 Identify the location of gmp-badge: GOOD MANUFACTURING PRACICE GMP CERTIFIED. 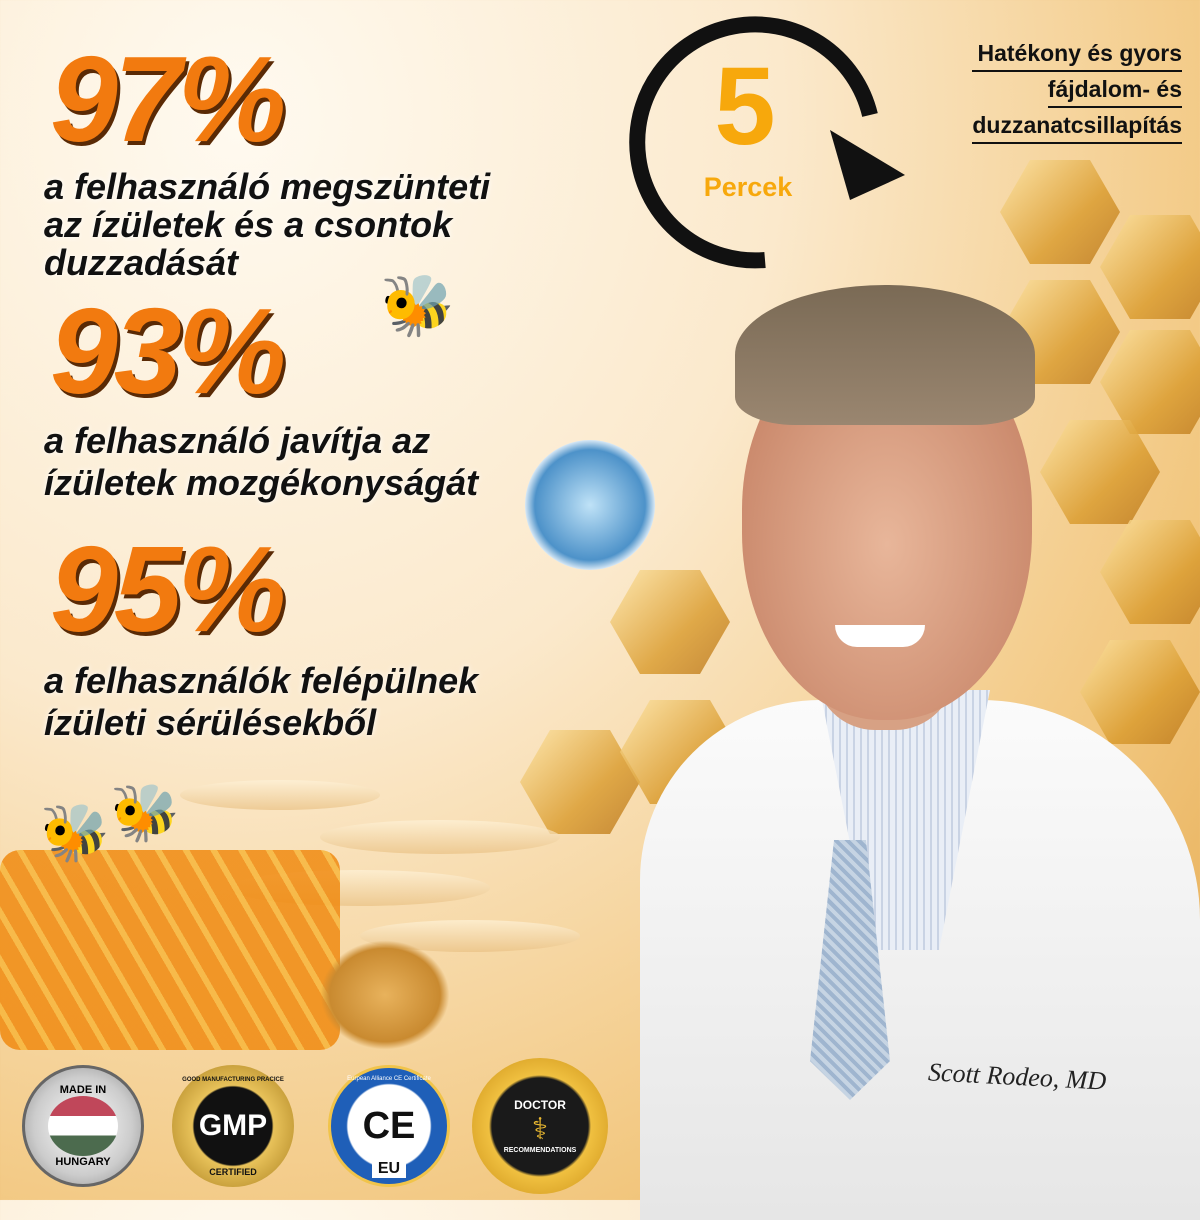
(233, 1126).